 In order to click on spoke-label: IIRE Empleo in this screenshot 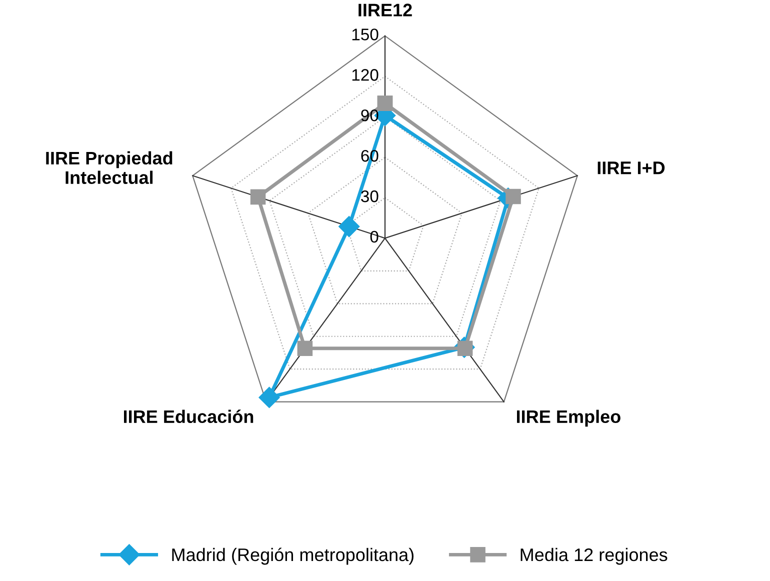, I will do `click(568, 418)`.